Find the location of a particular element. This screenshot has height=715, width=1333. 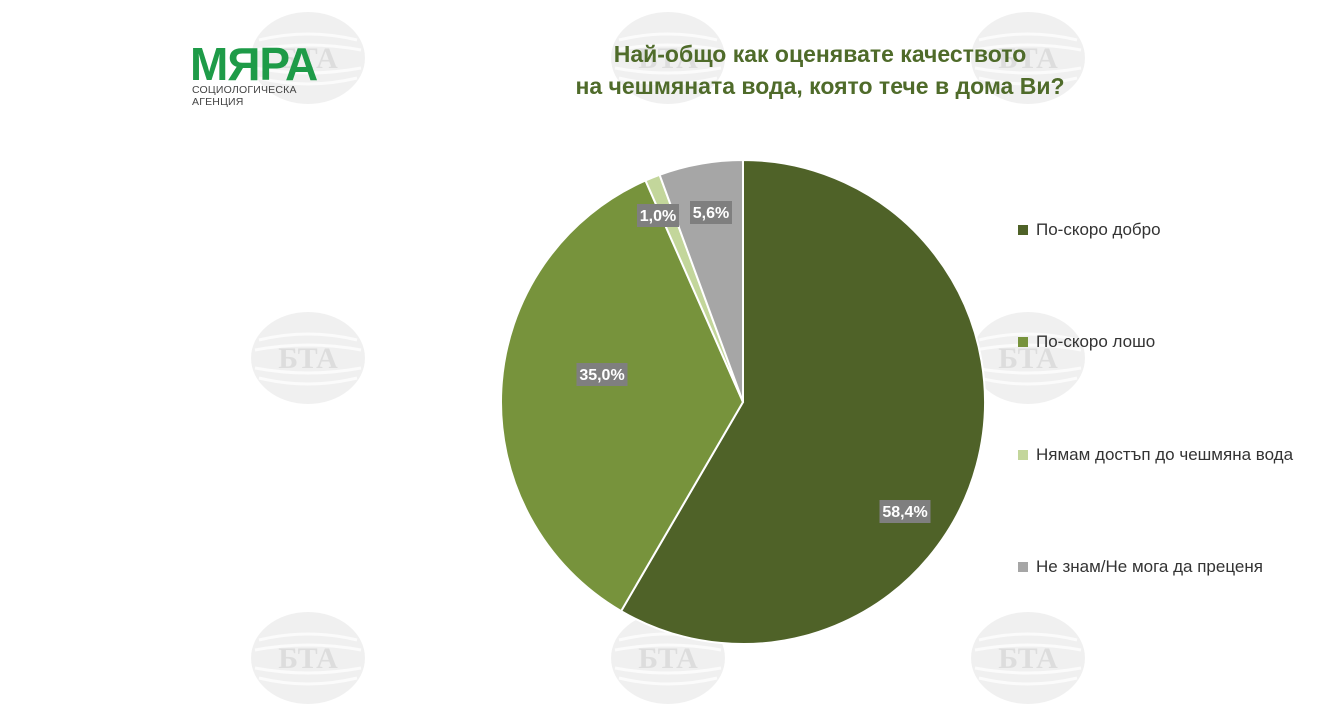

legend-item-no-access: Нямам достъп до чешмяна вода is located at coordinates (1157, 455).